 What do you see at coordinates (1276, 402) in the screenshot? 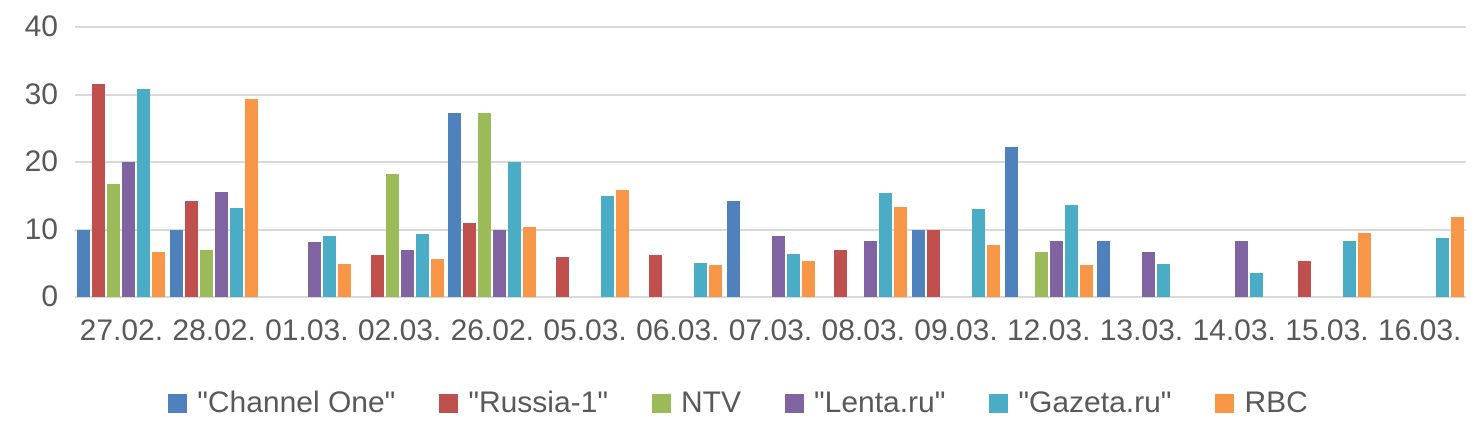
I see `legend-label: RBC` at bounding box center [1276, 402].